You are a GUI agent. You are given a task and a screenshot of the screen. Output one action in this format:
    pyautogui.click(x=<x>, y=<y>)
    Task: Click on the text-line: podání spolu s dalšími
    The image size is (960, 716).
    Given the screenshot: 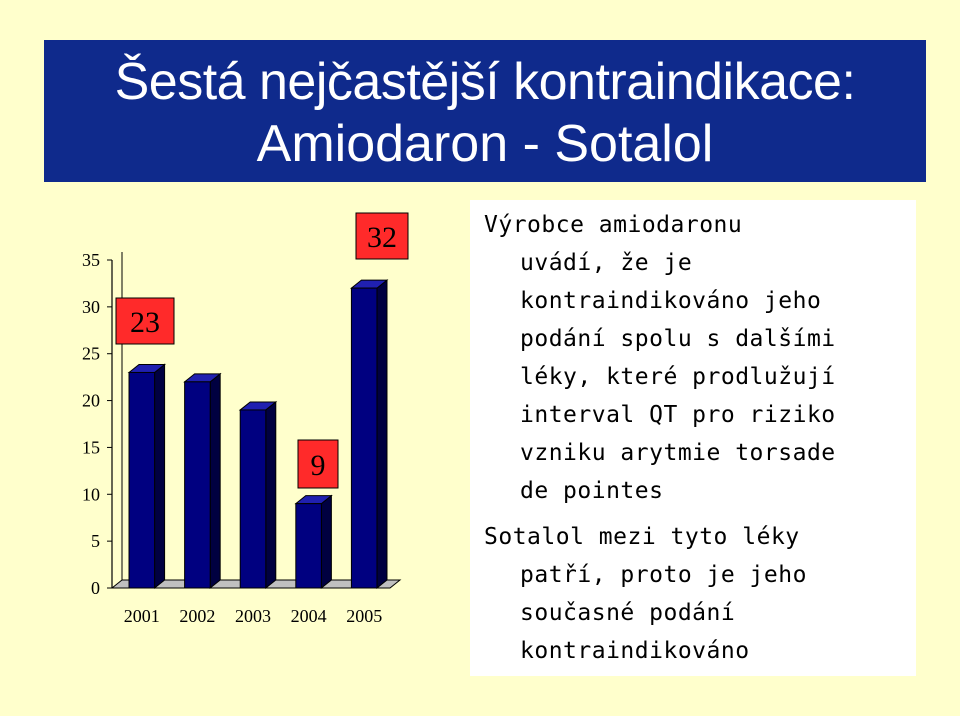 What is the action you would take?
    pyautogui.click(x=678, y=339)
    